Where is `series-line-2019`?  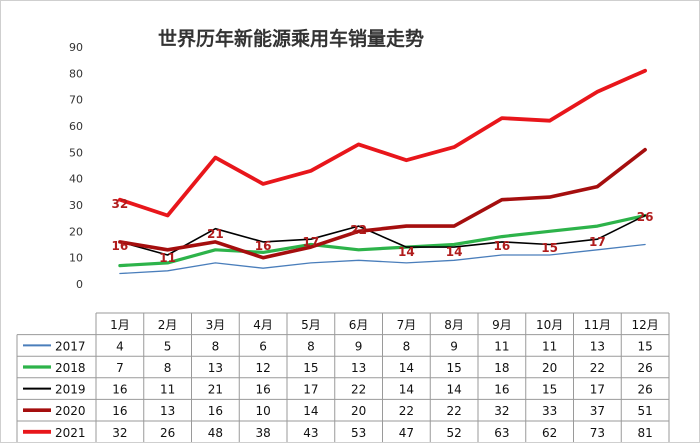
series-line-2019 is located at coordinates (382, 235).